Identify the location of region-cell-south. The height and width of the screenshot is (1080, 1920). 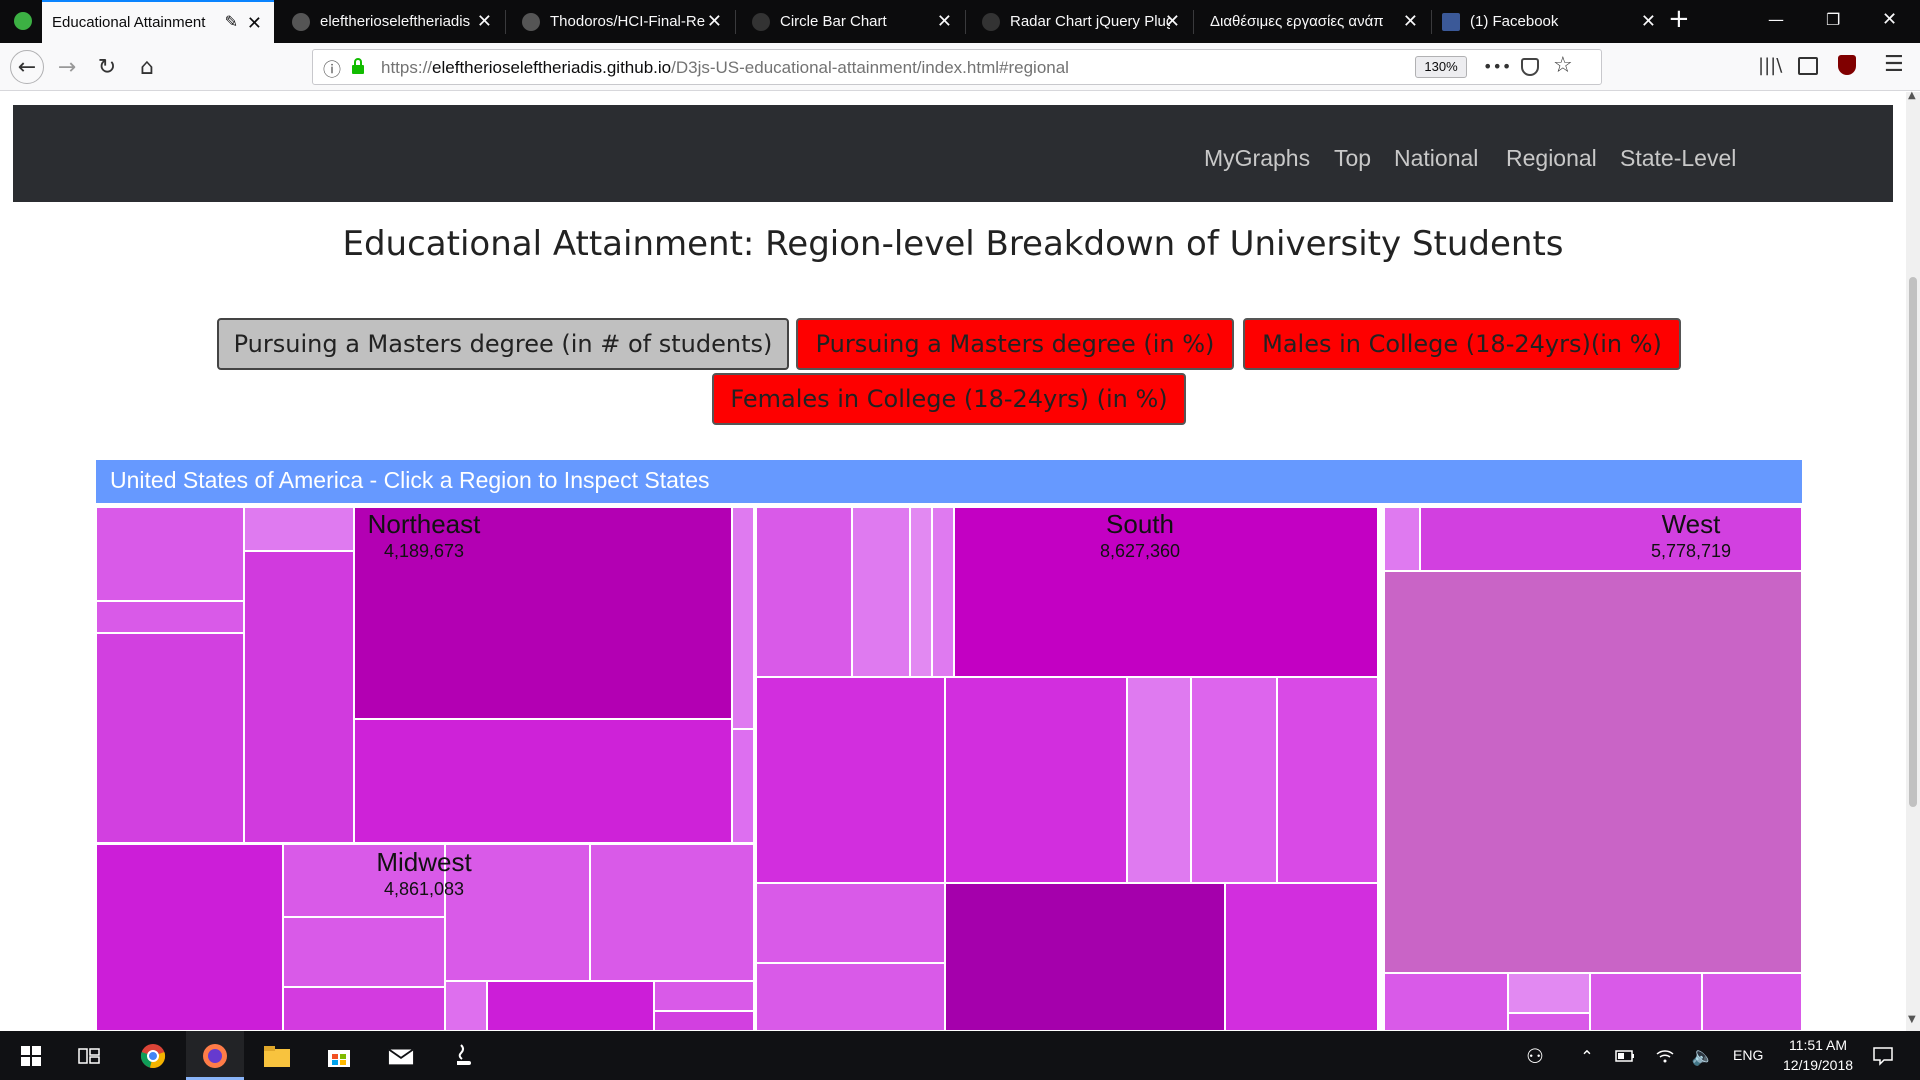
(1166, 592).